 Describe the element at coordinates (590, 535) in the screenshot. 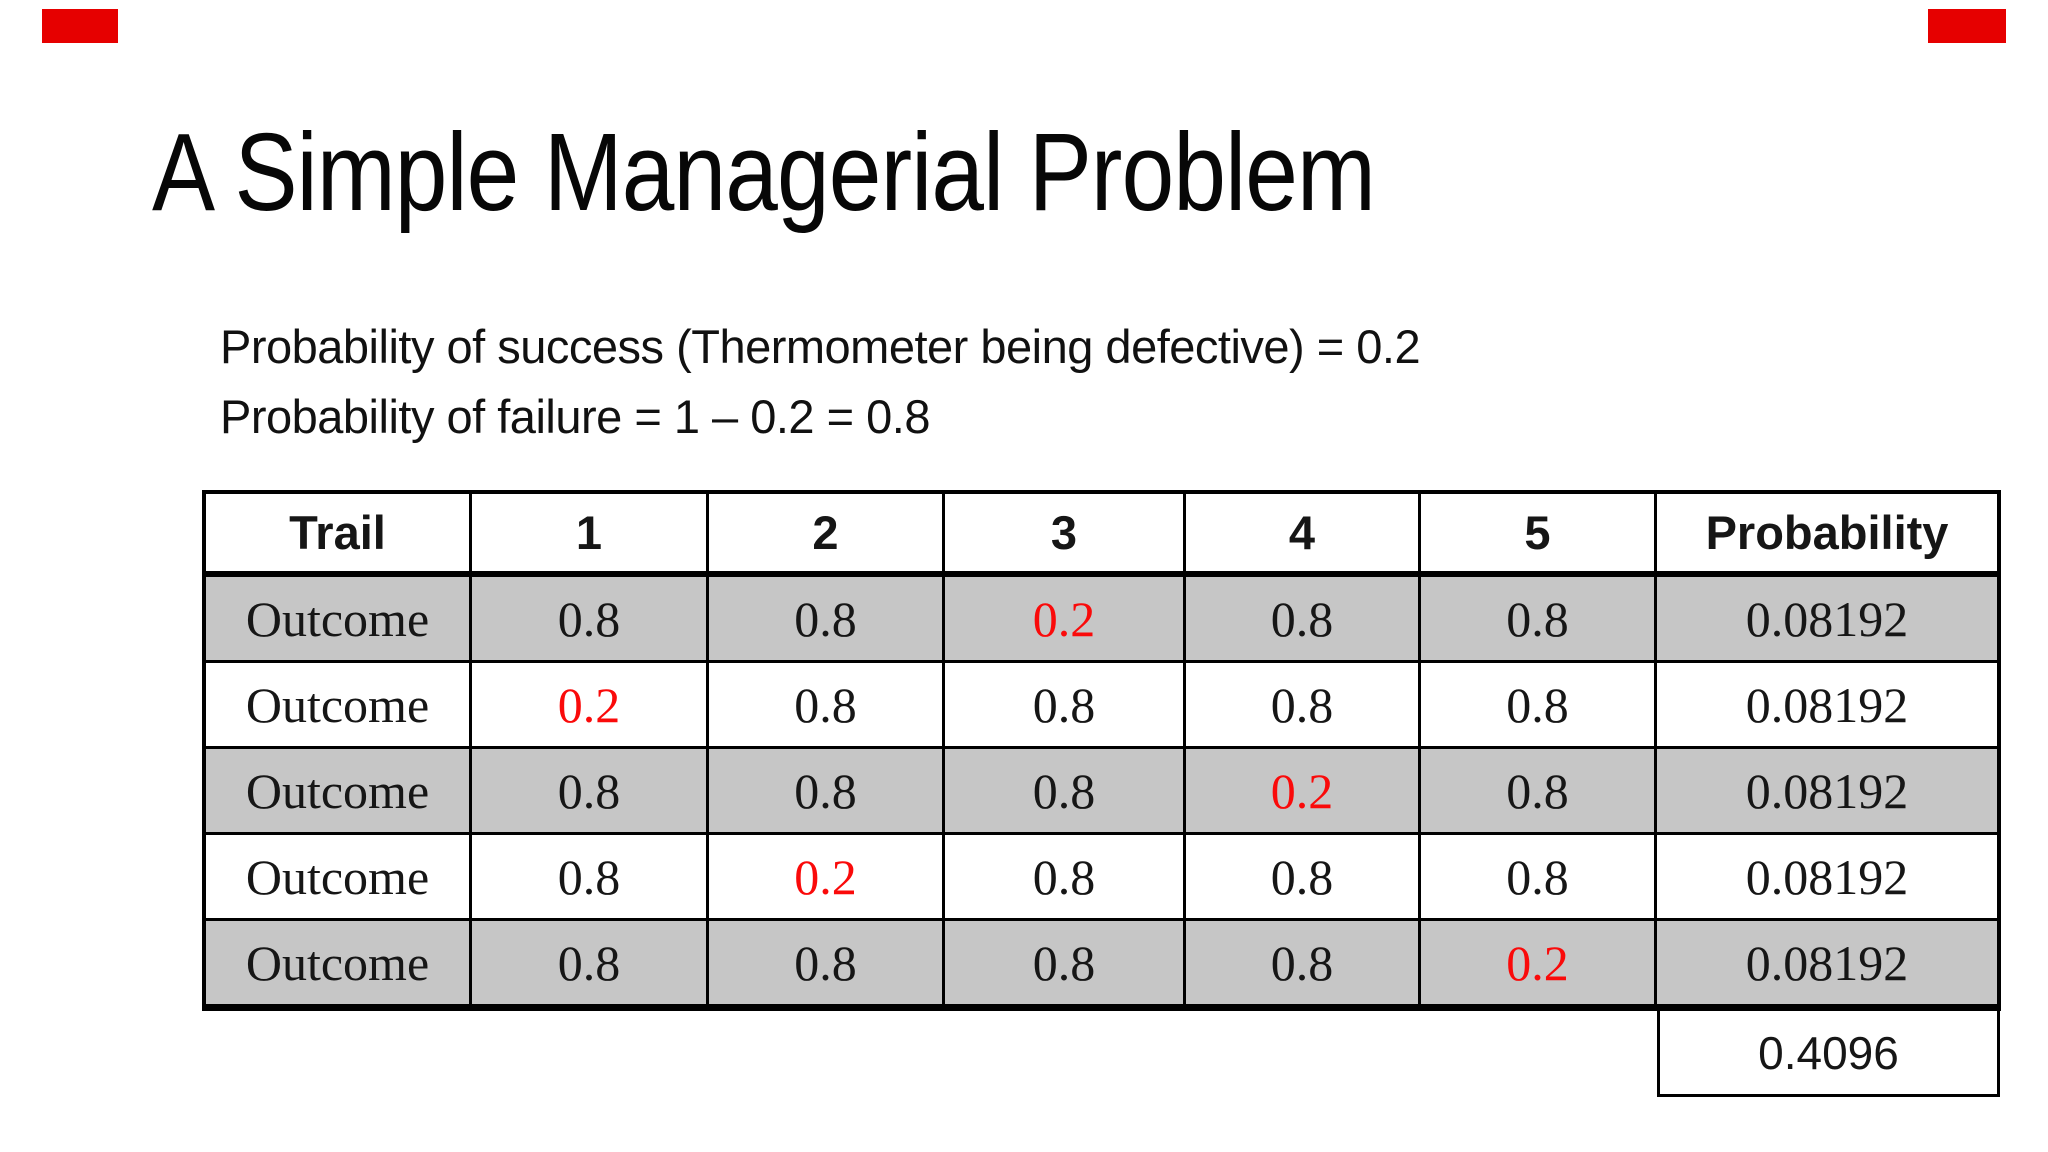

I see `header-trial-1: 1` at that location.